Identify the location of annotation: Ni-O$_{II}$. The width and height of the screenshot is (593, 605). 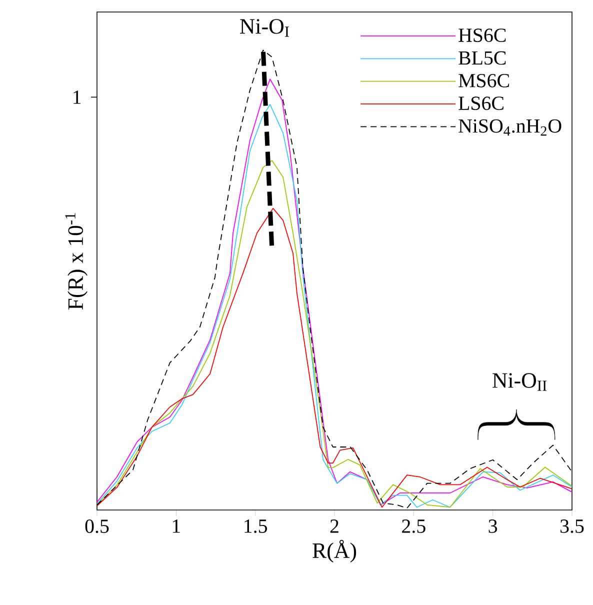
(519, 382).